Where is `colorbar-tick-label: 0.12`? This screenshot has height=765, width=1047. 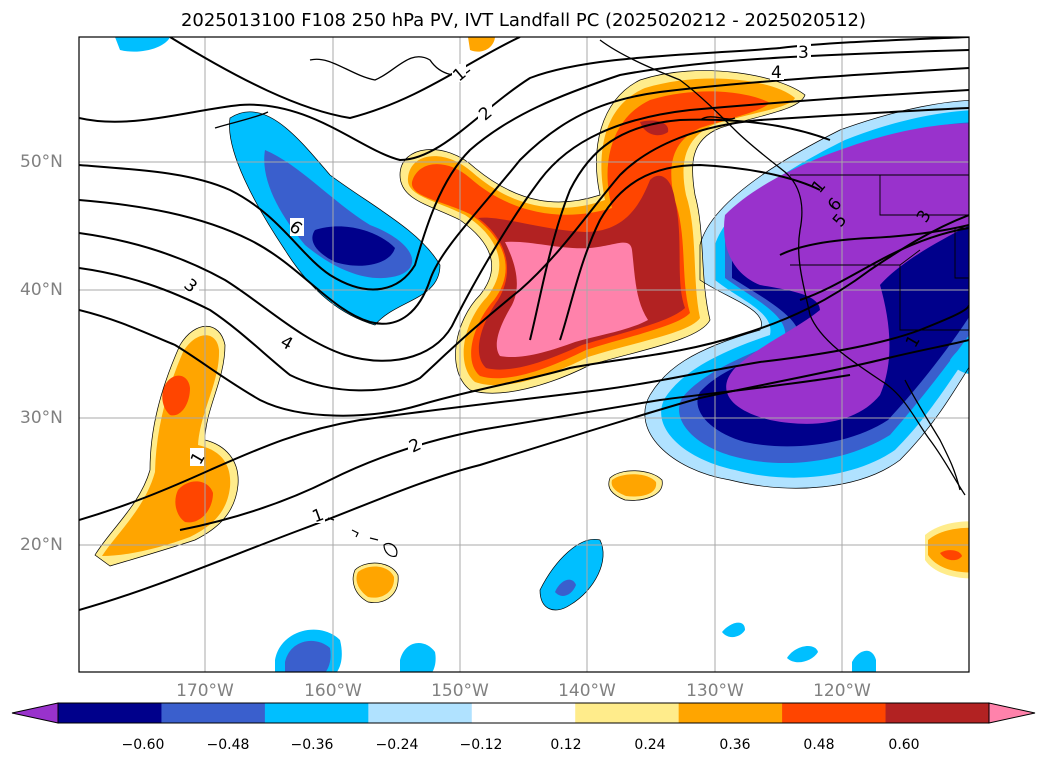
colorbar-tick-label: 0.12 is located at coordinates (566, 745).